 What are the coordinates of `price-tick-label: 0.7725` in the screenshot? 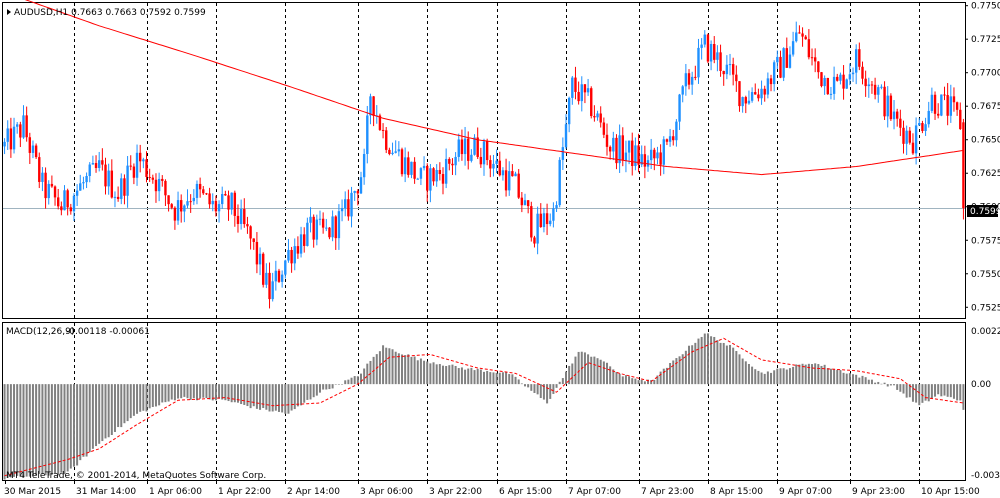 It's located at (985, 40).